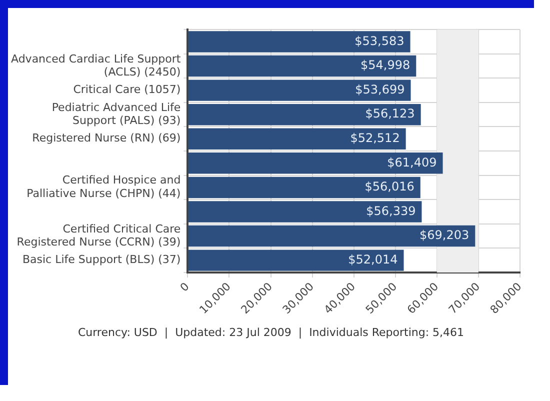 The height and width of the screenshot is (401, 550). Describe the element at coordinates (127, 89) in the screenshot. I see `y-tick-label: Critical Care (1057)` at that location.